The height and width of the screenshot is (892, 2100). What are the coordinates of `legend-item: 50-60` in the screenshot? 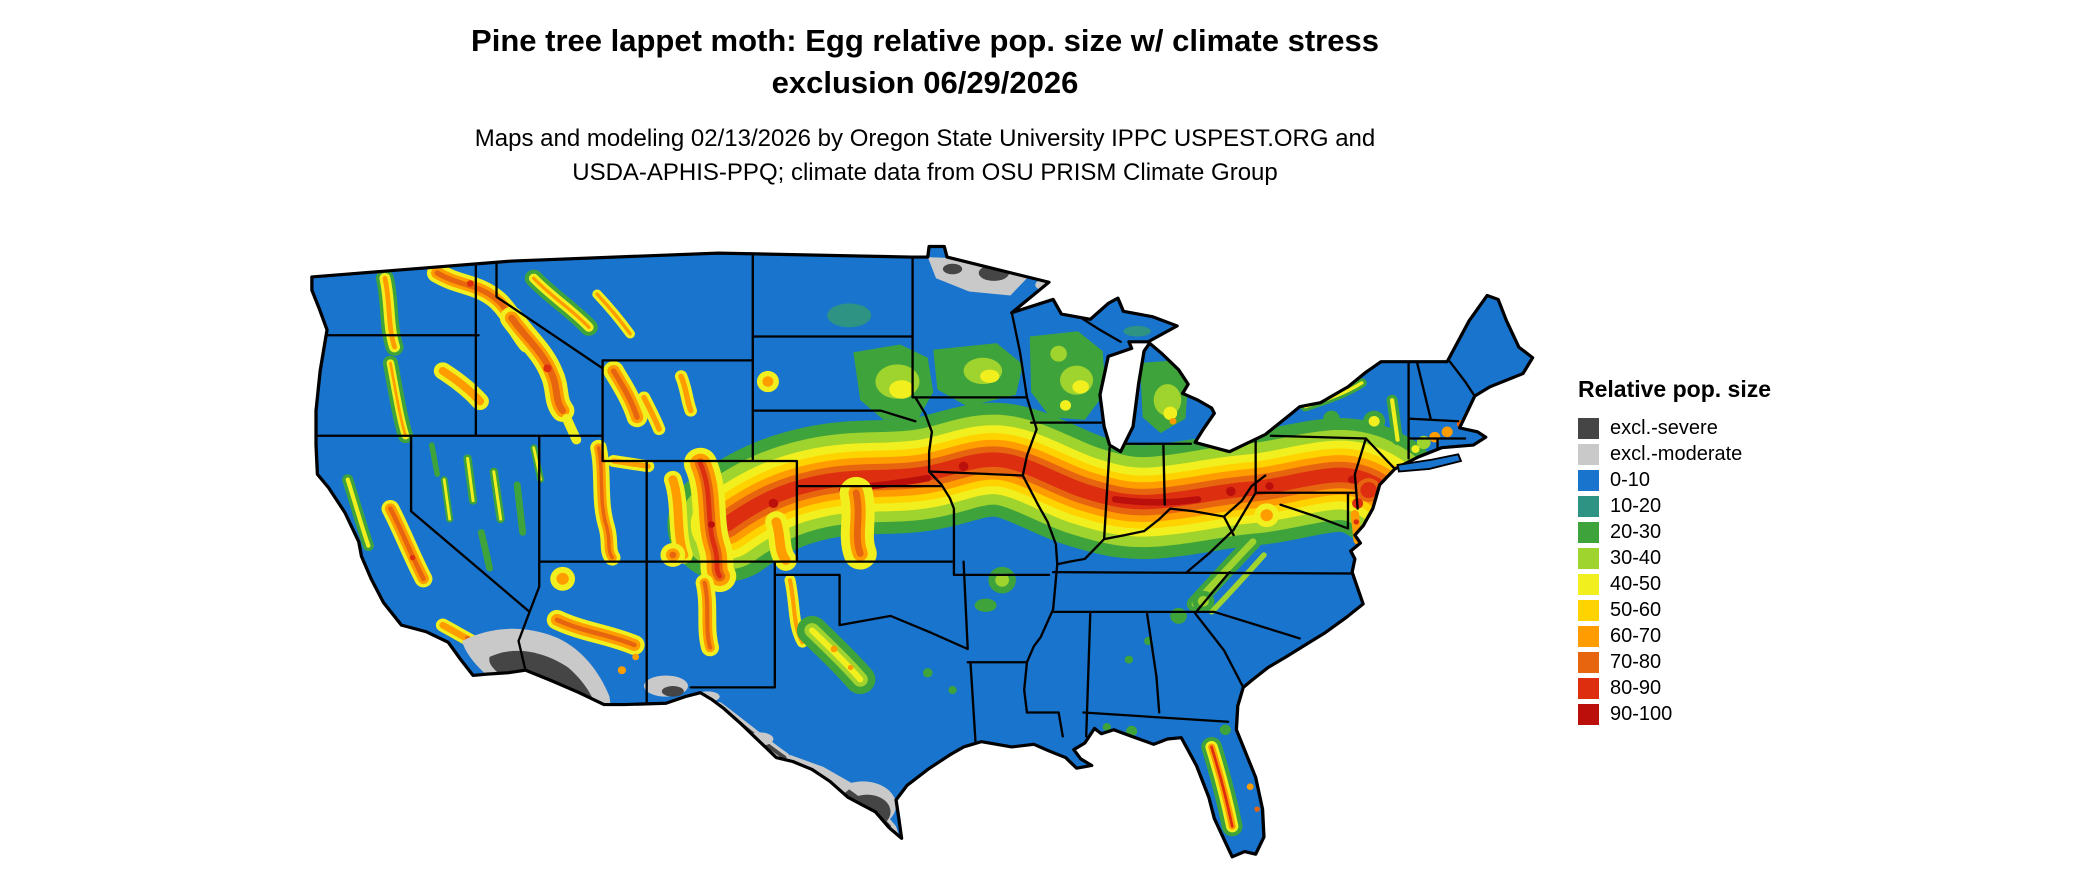 It's located at (1674, 610).